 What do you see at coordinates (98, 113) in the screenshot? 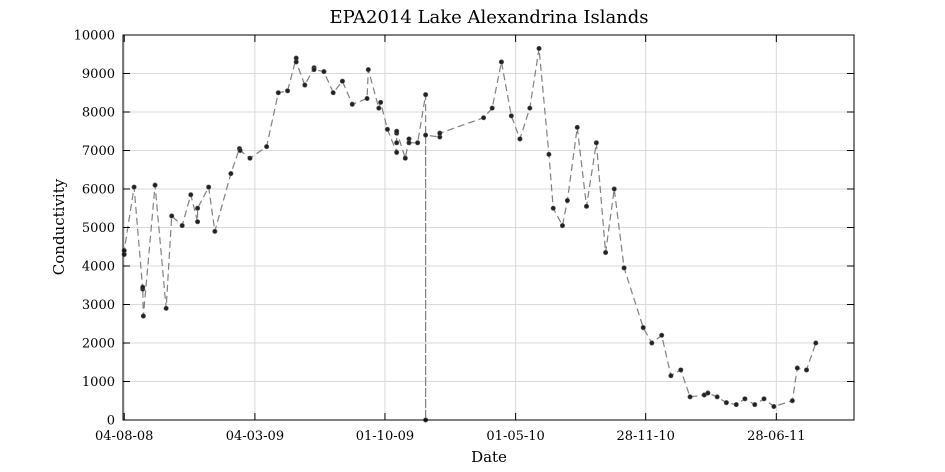
I see `y-tick-label: 8000` at bounding box center [98, 113].